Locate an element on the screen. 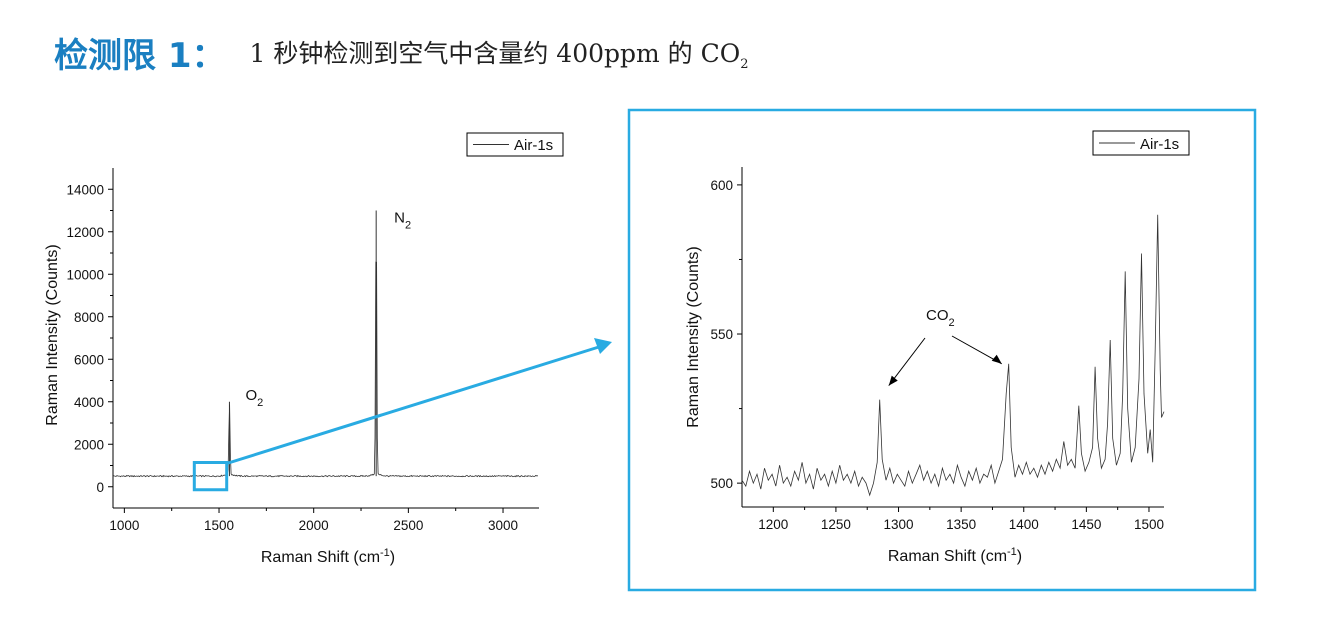  y-tick-label: 10000 is located at coordinates (85, 274).